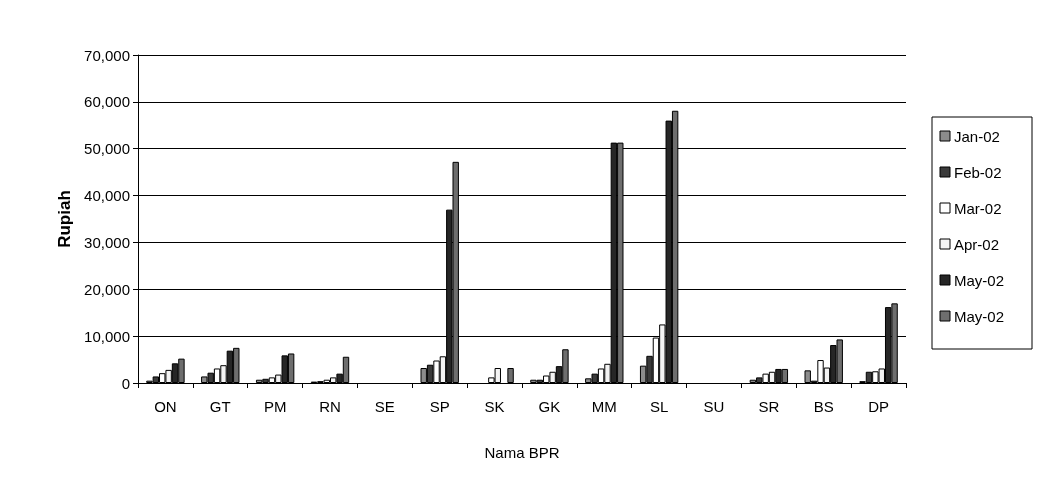 This screenshot has height=502, width=1054. I want to click on x-tick-label: ON, so click(165, 406).